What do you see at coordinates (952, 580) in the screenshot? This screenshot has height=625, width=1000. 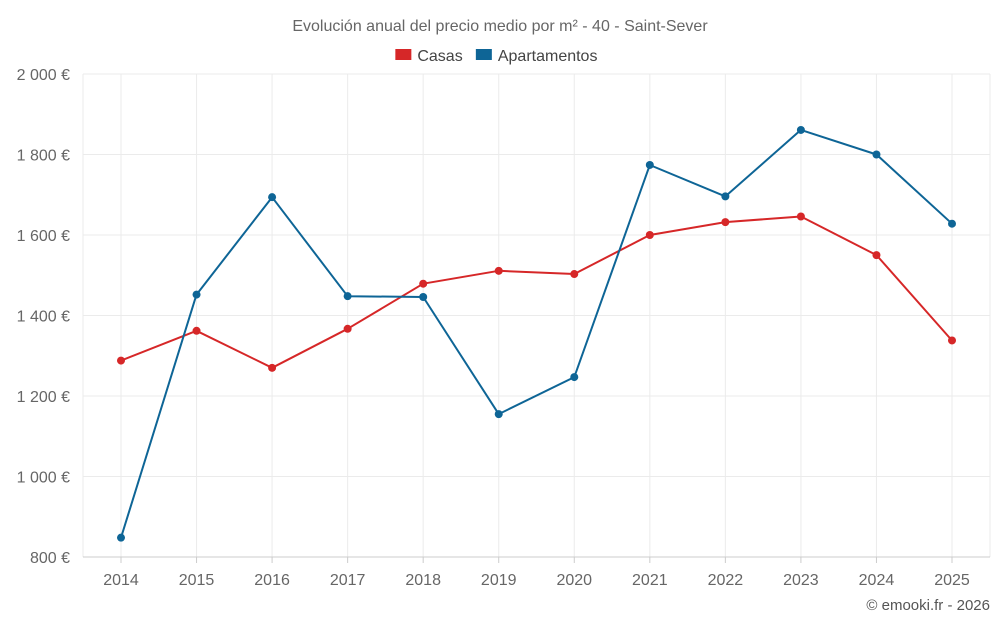 I see `x-tick-label: 2025` at bounding box center [952, 580].